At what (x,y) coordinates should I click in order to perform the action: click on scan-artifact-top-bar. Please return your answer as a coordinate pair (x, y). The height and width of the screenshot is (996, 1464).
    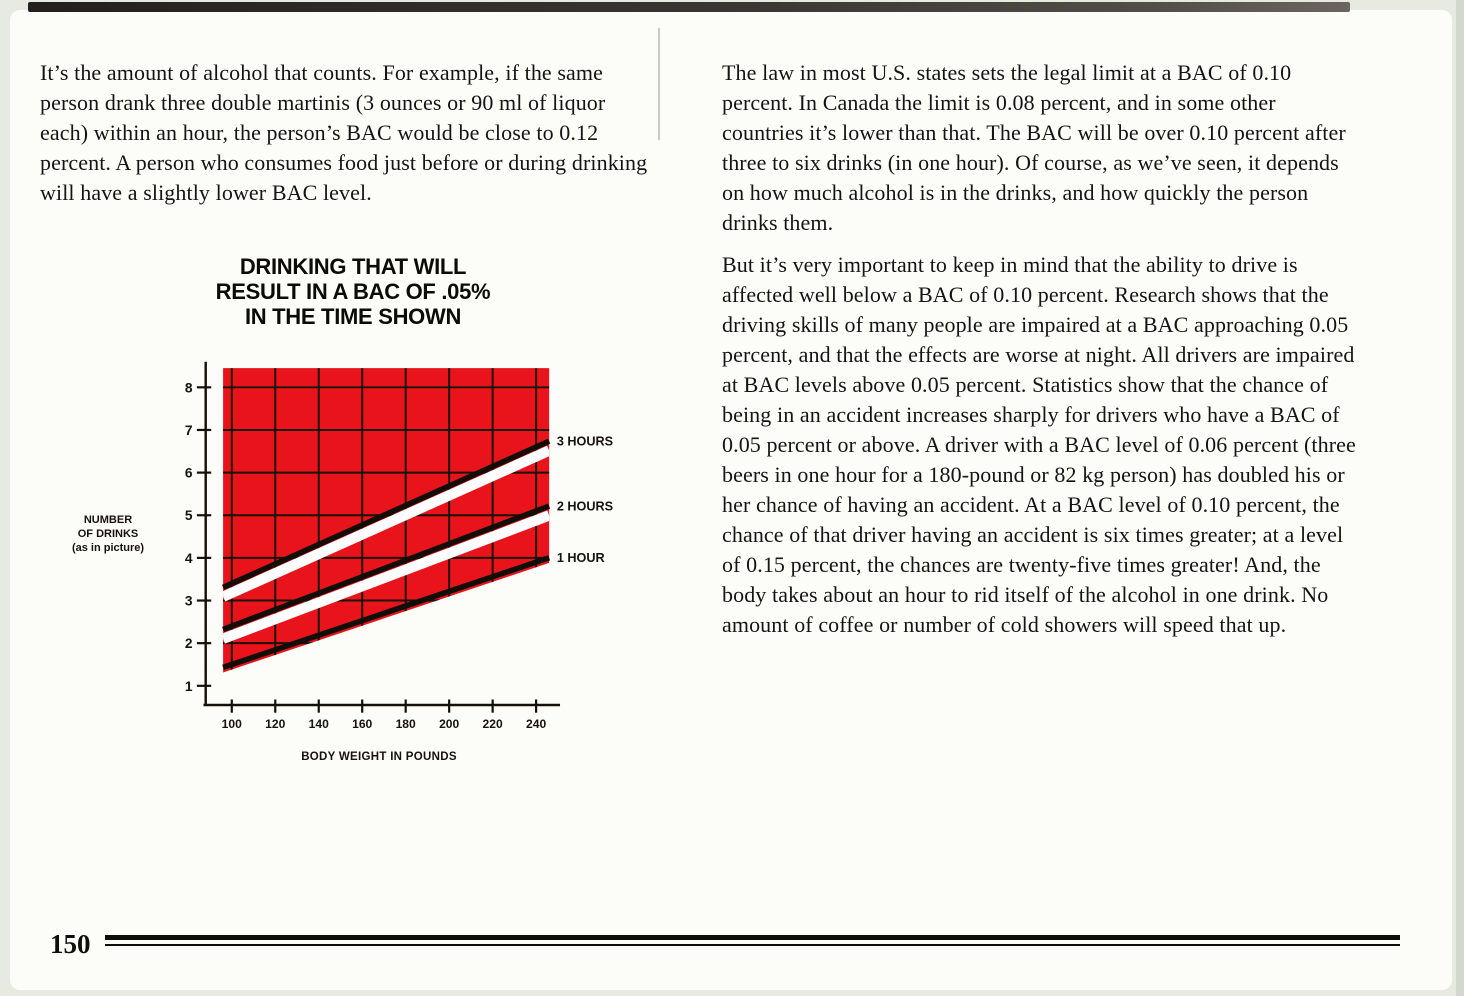
    Looking at the image, I should click on (689, 7).